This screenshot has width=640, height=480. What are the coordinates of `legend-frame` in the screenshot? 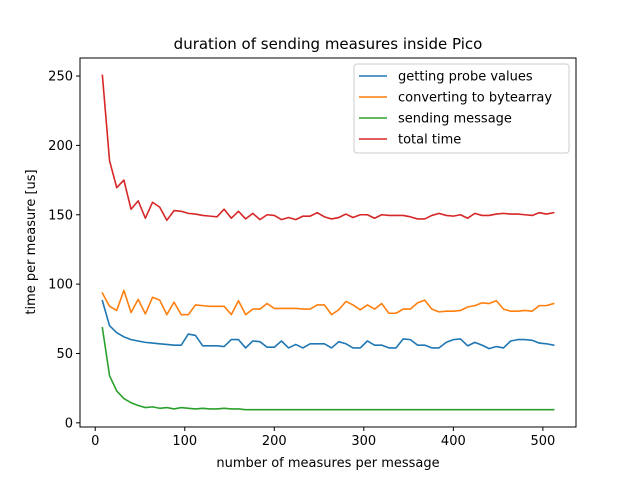 It's located at (461, 108).